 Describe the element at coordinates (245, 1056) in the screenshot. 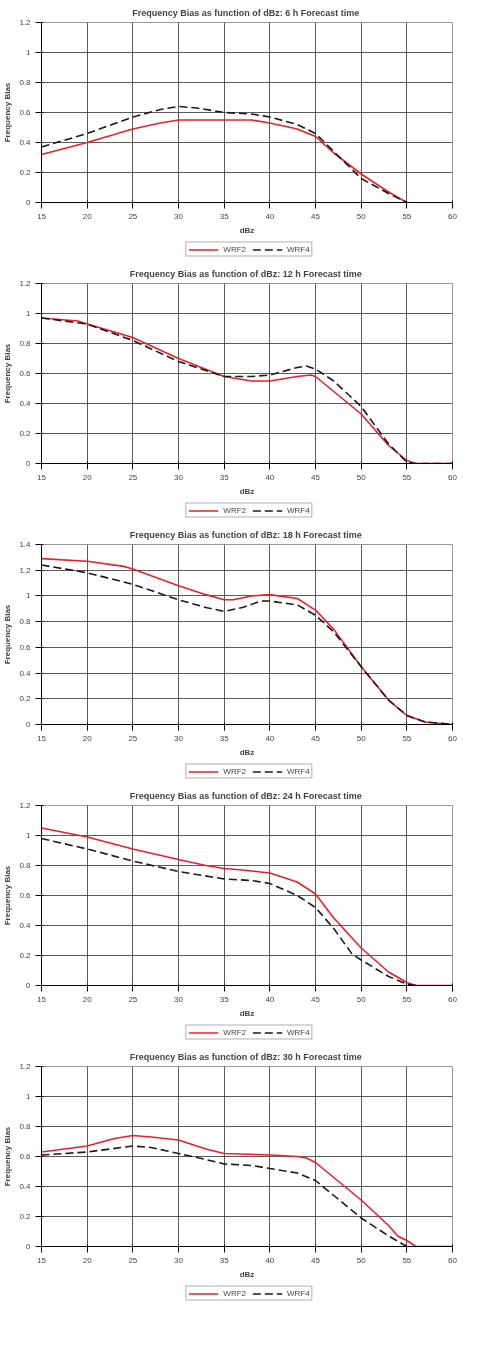

I see `chart-title: Frequency Bias as function of dBz: 30 h Forecast time` at that location.